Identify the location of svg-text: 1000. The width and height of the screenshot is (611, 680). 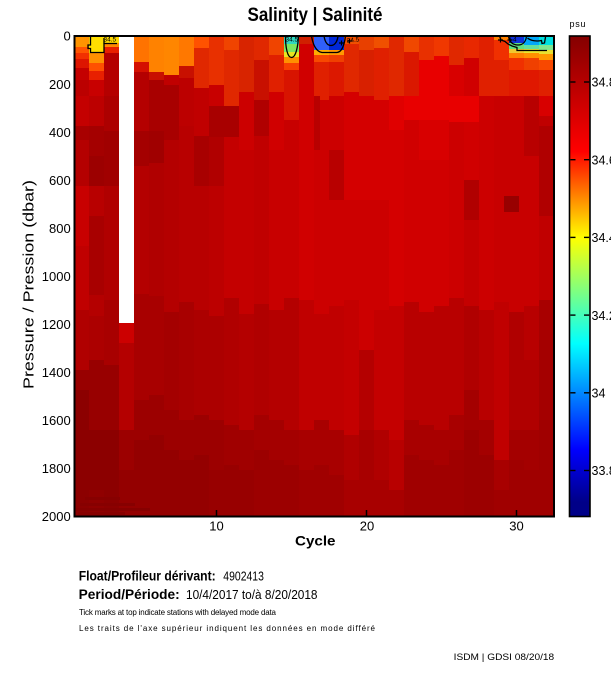
(56, 276).